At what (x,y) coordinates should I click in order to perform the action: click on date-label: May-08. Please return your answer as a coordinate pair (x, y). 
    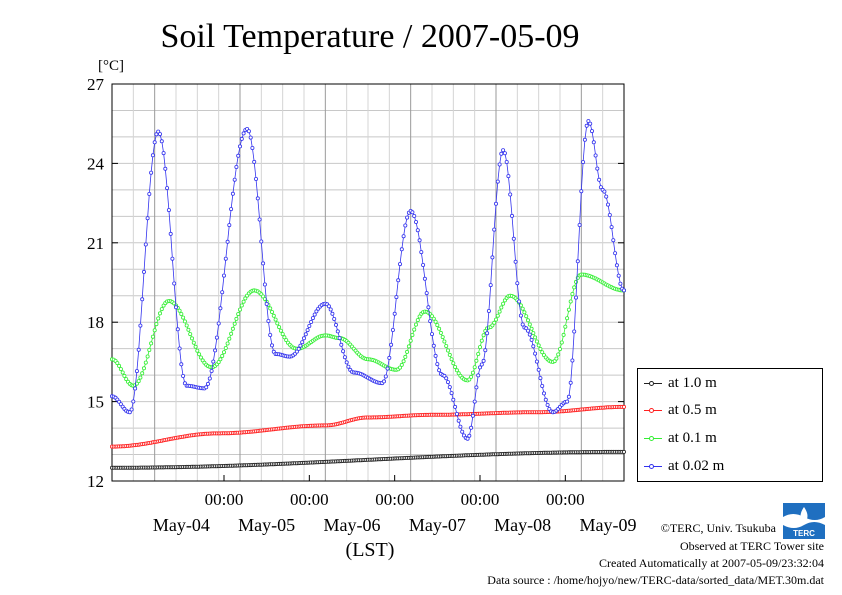
    Looking at the image, I should click on (522, 525).